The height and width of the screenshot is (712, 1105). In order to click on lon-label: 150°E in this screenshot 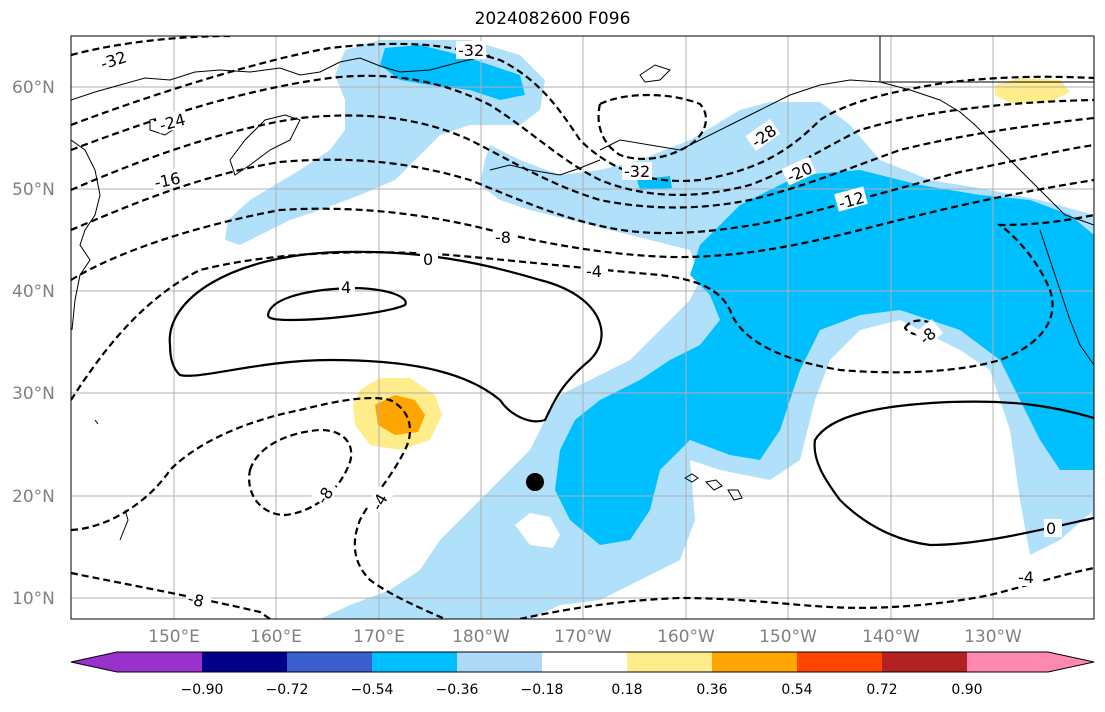, I will do `click(174, 637)`.